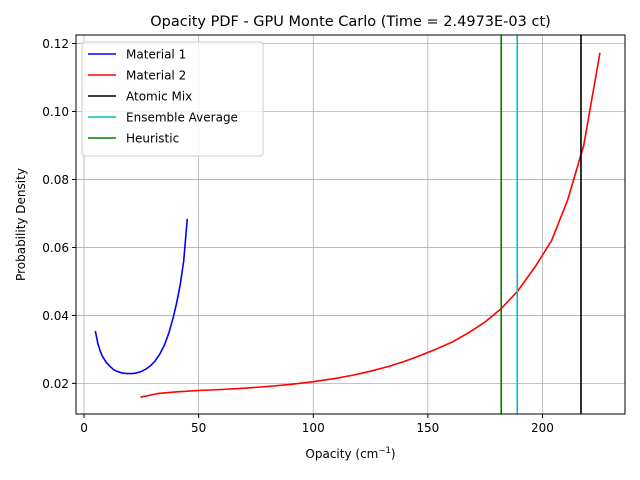 The image size is (640, 480). What do you see at coordinates (55, 384) in the screenshot?
I see `y-tick-label: 0.02` at bounding box center [55, 384].